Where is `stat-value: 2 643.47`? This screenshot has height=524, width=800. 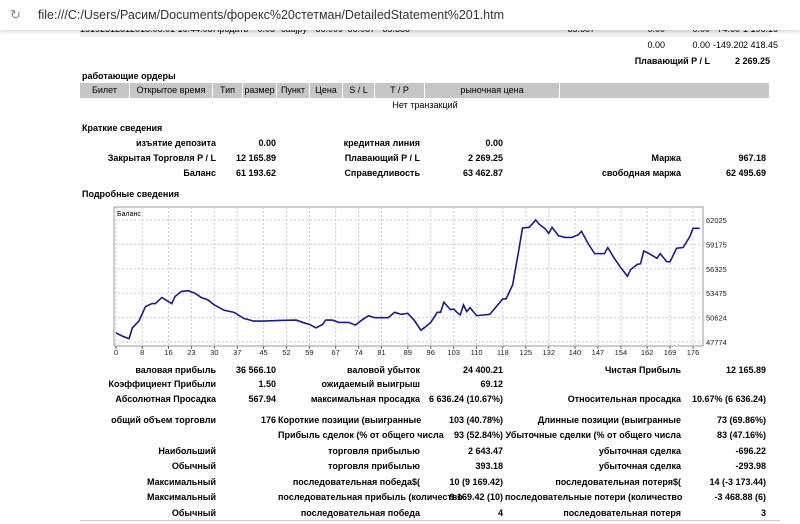 stat-value: 2 643.47 is located at coordinates (485, 451).